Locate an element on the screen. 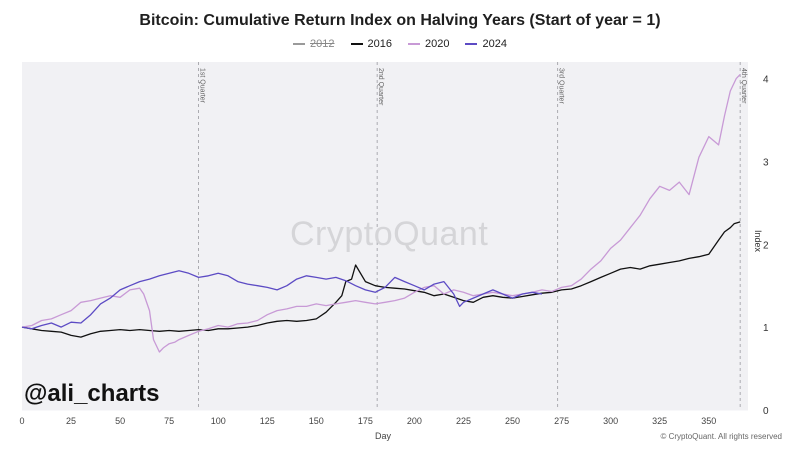  x-tick-label: 250 is located at coordinates (512, 421).